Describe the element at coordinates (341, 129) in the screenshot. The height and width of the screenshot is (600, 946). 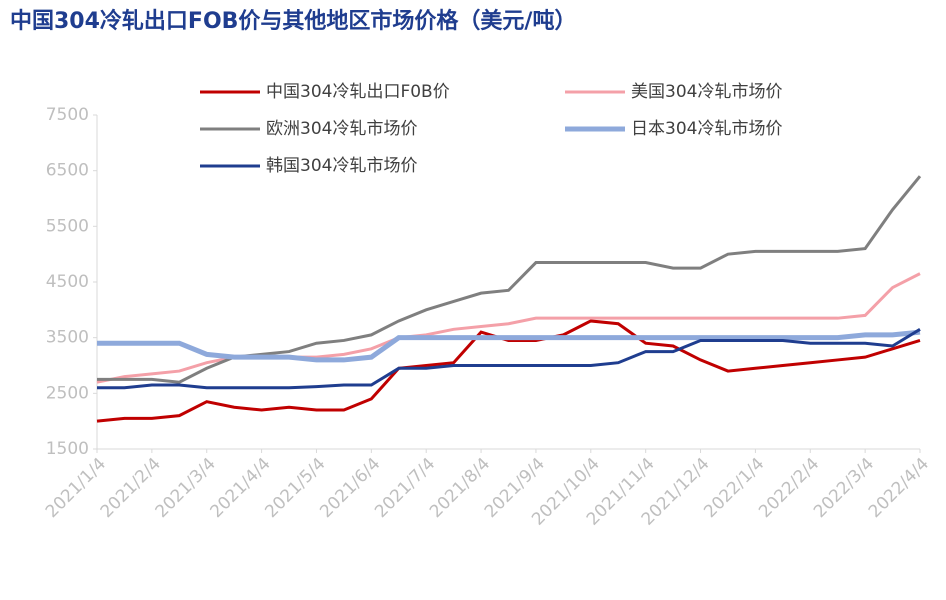
I see `legend-label: 欧洲304冷轧市场价` at that location.